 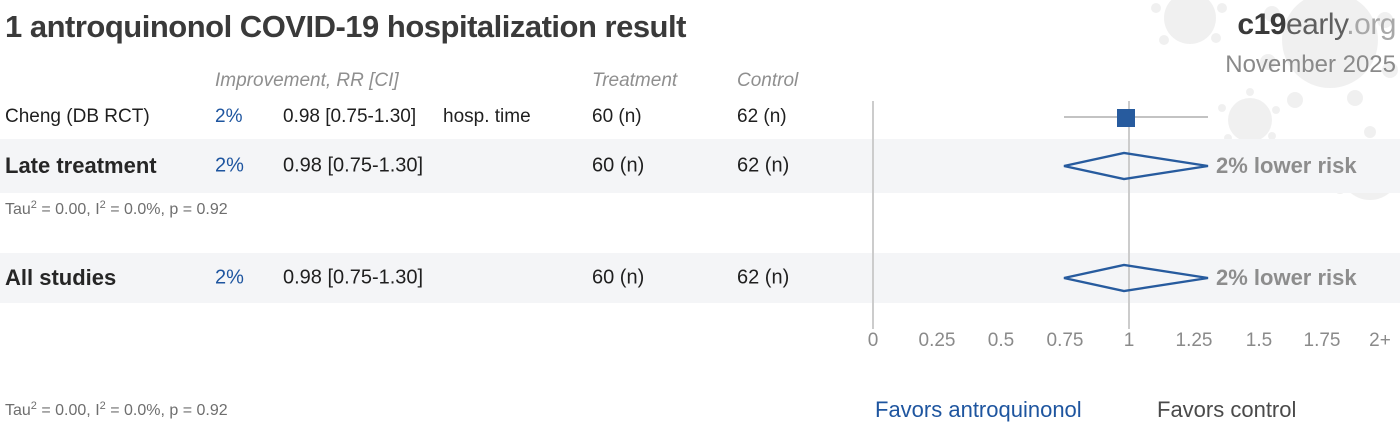 What do you see at coordinates (77, 116) in the screenshot?
I see `study-name-link: Cheng (DB RCT)` at bounding box center [77, 116].